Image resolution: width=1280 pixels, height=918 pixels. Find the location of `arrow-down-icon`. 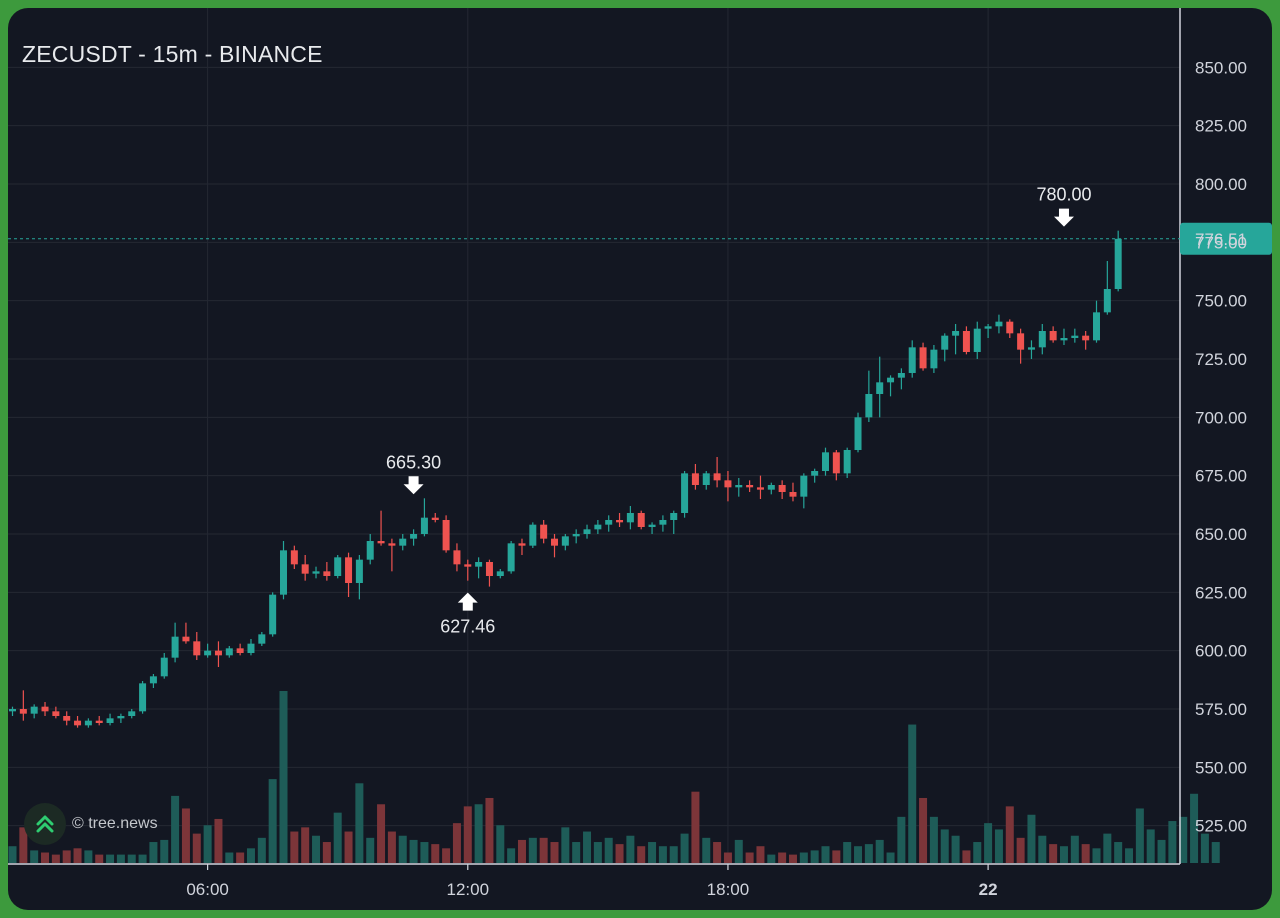

arrow-down-icon is located at coordinates (1063, 217).